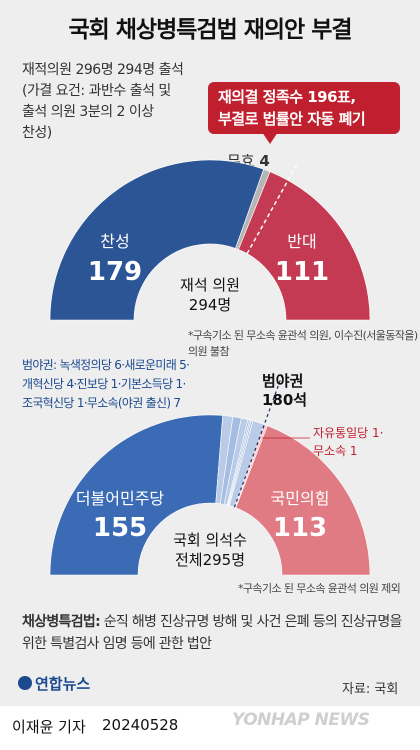  Describe the element at coordinates (300, 528) in the screenshot. I see `ppp-value: 113` at that location.